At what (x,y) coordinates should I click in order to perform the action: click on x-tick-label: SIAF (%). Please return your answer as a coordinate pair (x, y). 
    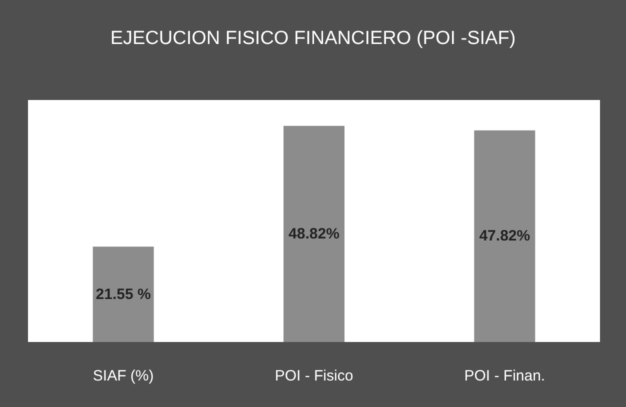
    Looking at the image, I should click on (123, 376).